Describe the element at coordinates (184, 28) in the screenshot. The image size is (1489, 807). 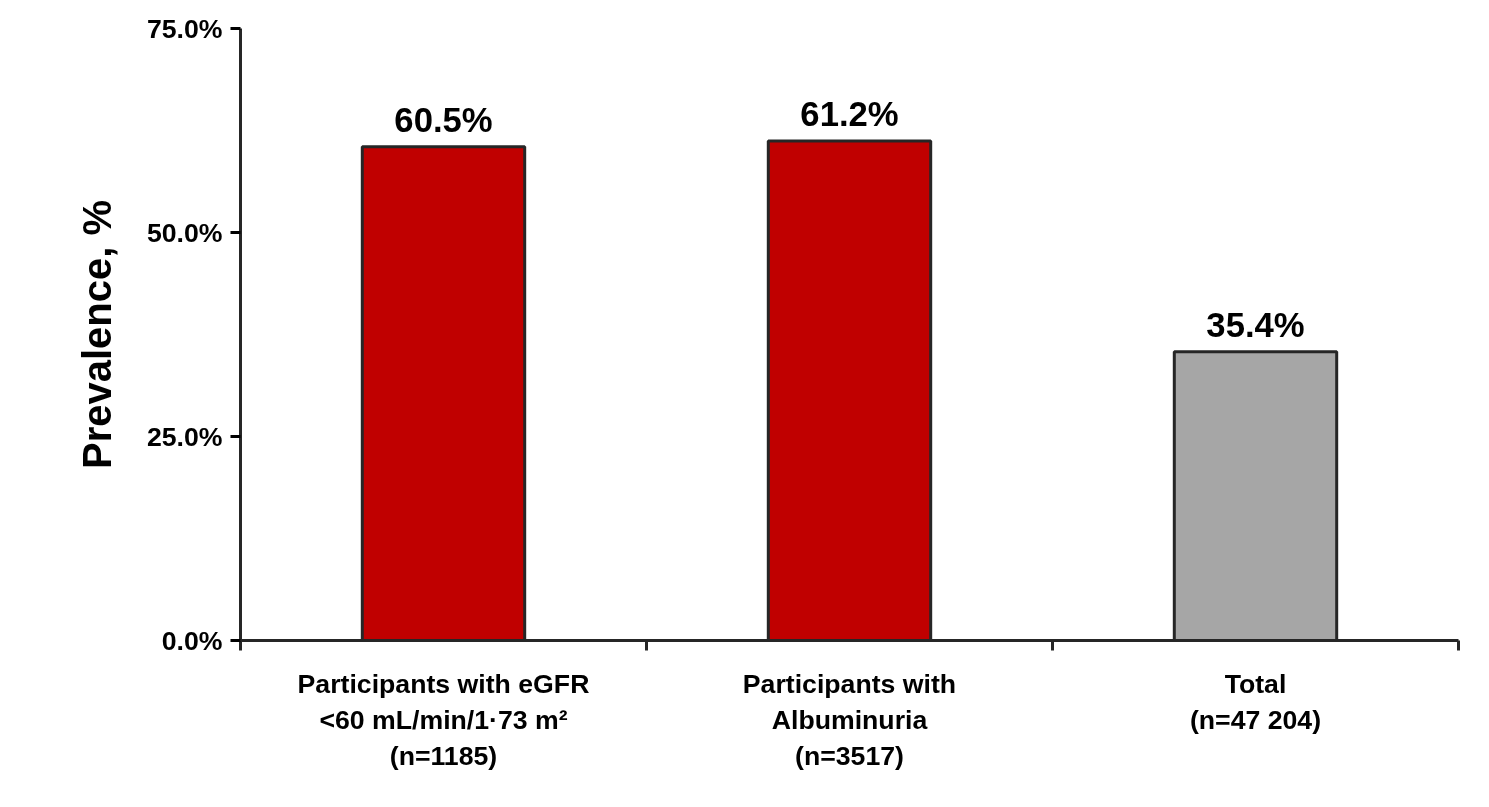
I see `y-tick-label: 75.0%` at that location.